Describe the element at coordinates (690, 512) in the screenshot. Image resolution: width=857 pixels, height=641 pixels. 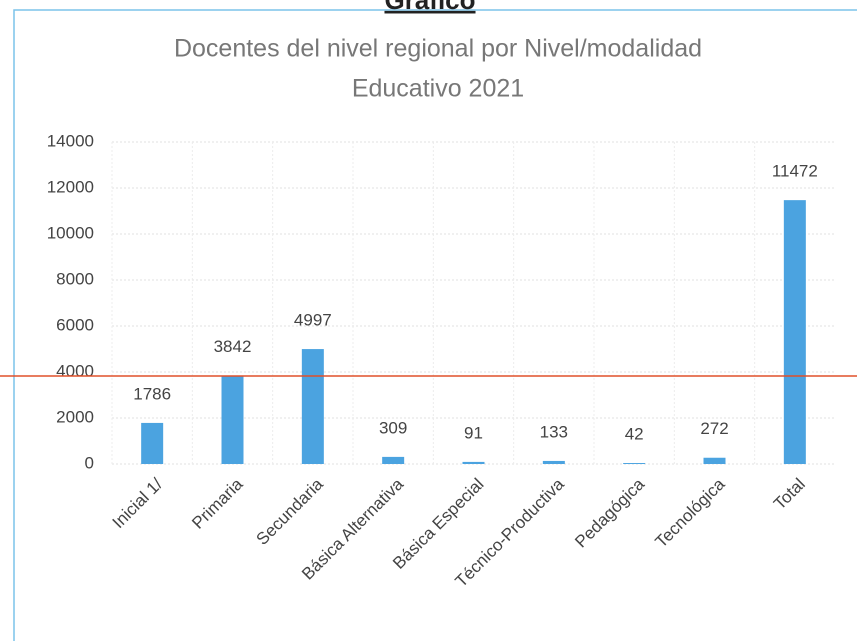
I see `x-tick-label: Tecnológica` at that location.